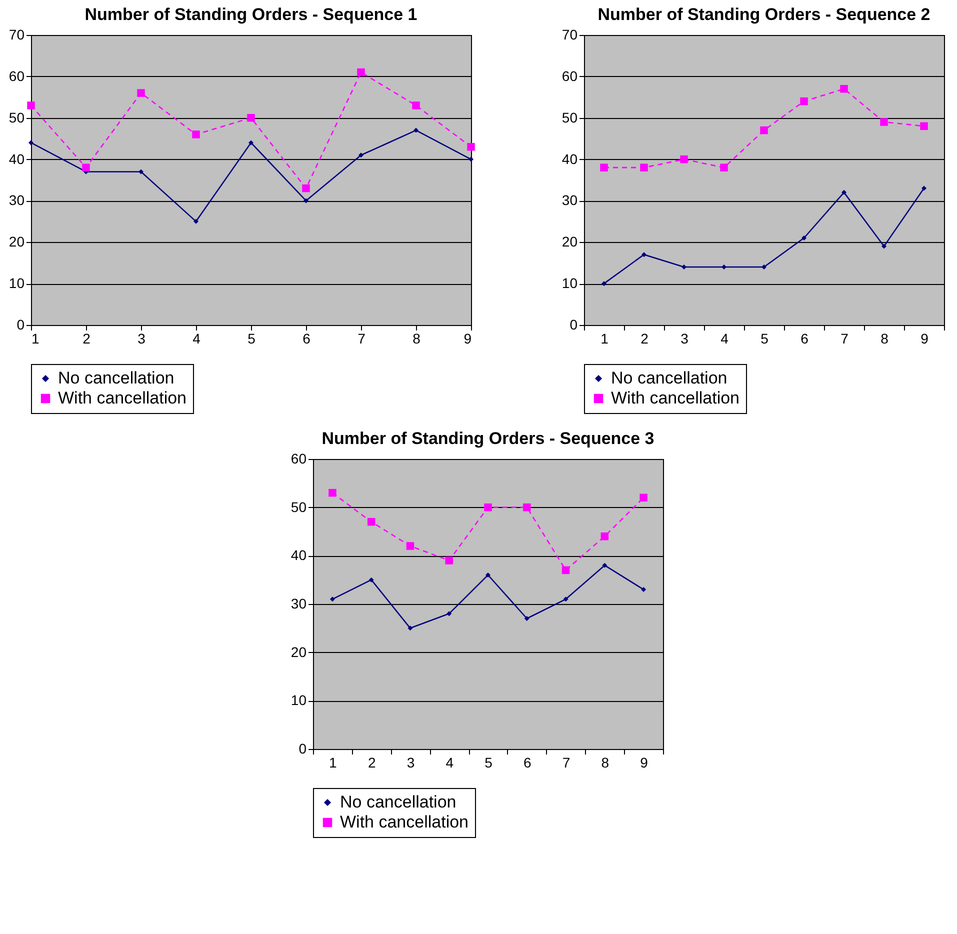 This screenshot has width=957, height=934. What do you see at coordinates (764, 14) in the screenshot?
I see `chart-title: Number of Standing Orders - Sequence 2` at bounding box center [764, 14].